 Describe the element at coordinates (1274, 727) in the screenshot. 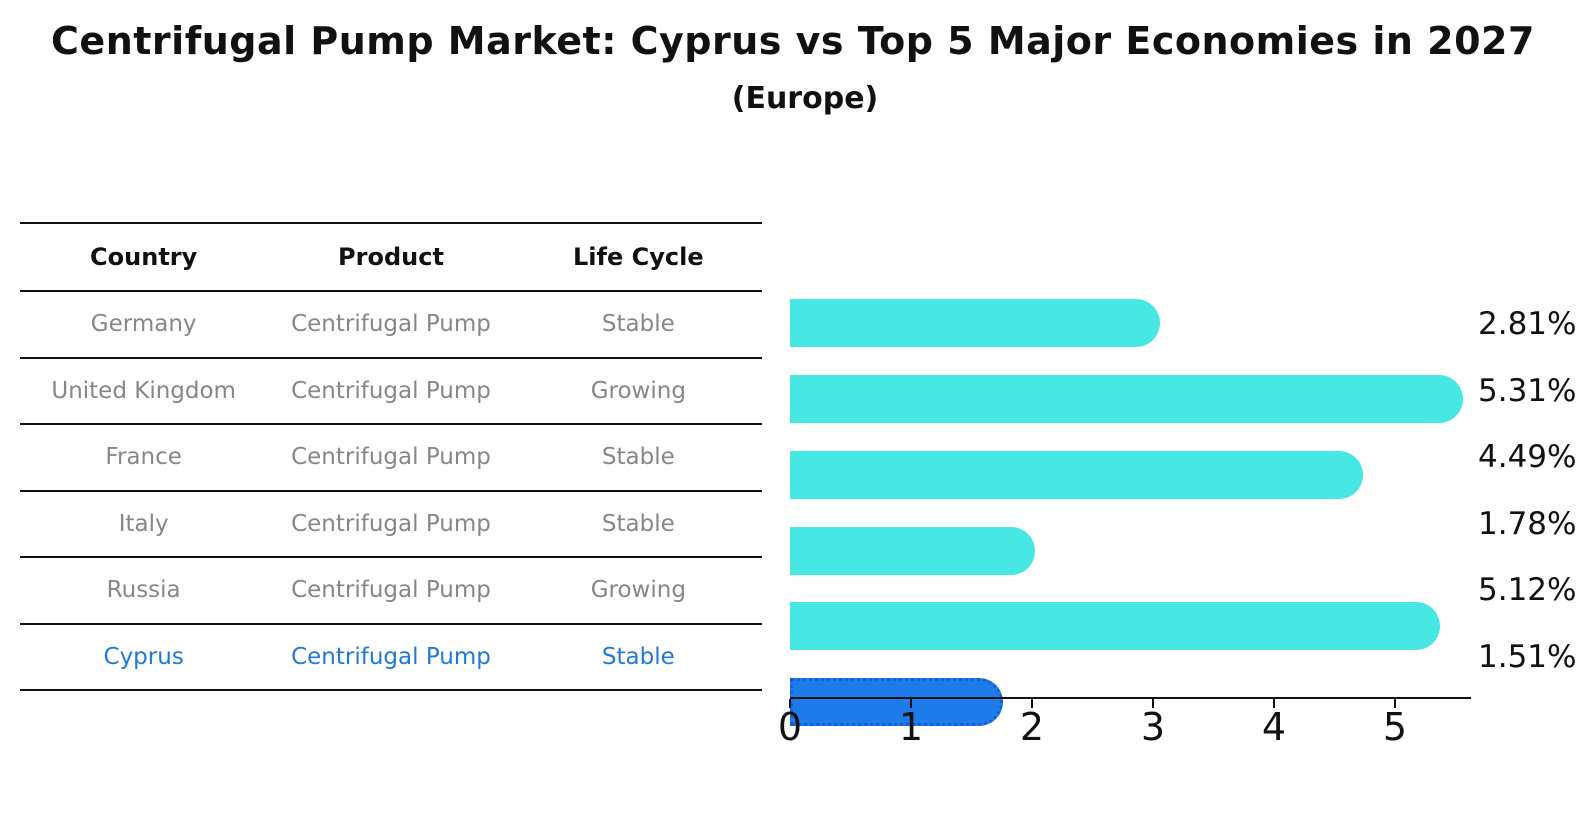

I see `x-tick-label: 4` at that location.